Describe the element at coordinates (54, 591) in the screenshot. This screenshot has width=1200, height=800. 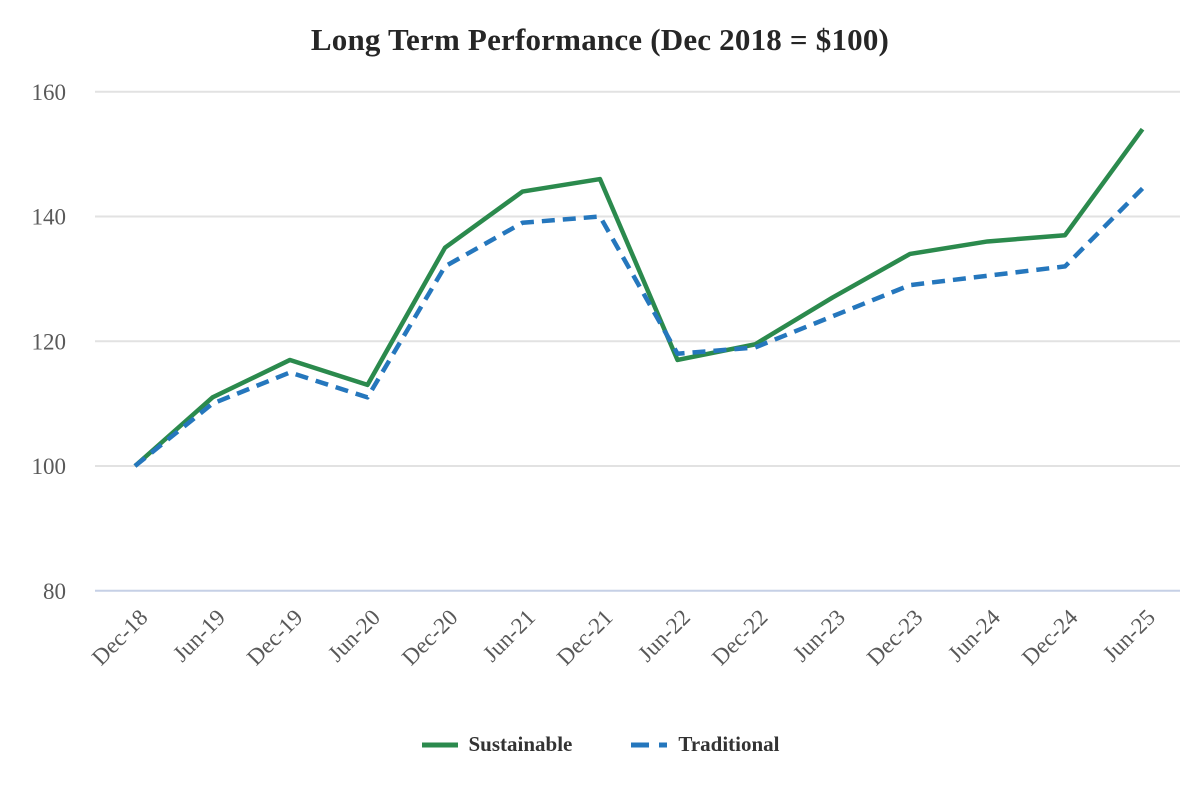
I see `y-tick-label: 80` at that location.